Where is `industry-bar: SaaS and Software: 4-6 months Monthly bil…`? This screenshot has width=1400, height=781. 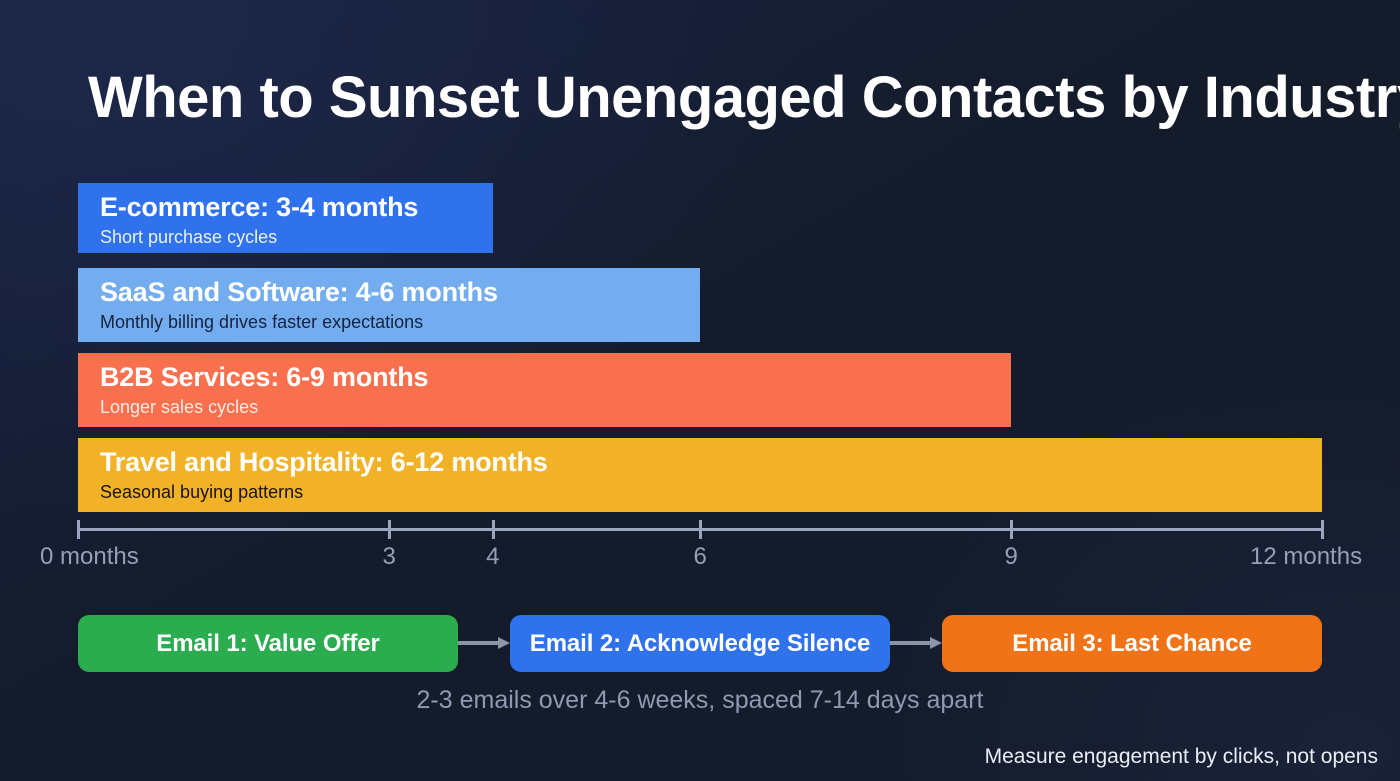 industry-bar: SaaS and Software: 4-6 months Monthly bil… is located at coordinates (389, 305).